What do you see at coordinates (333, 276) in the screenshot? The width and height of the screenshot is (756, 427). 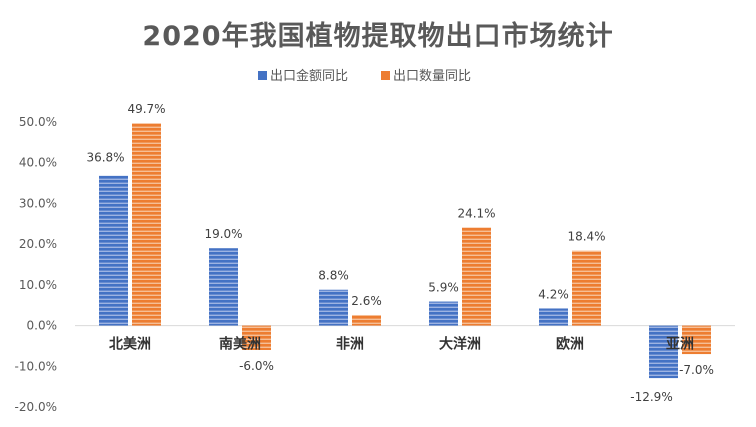 I see `data-label: 8.8%` at bounding box center [333, 276].